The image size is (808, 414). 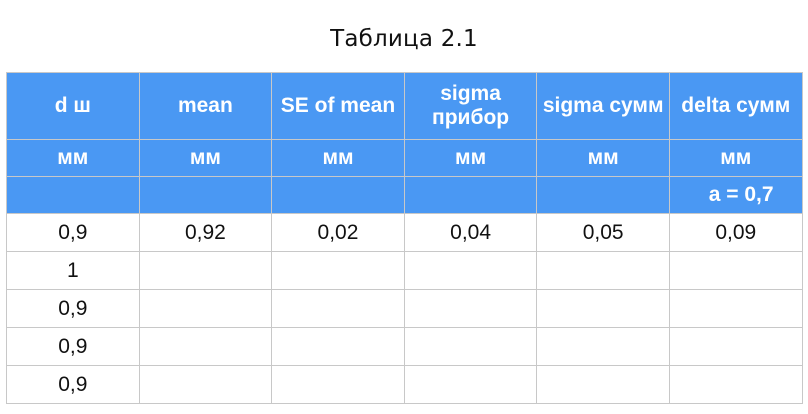 What do you see at coordinates (73, 106) in the screenshot?
I see `column-header-d-sh: d ш` at bounding box center [73, 106].